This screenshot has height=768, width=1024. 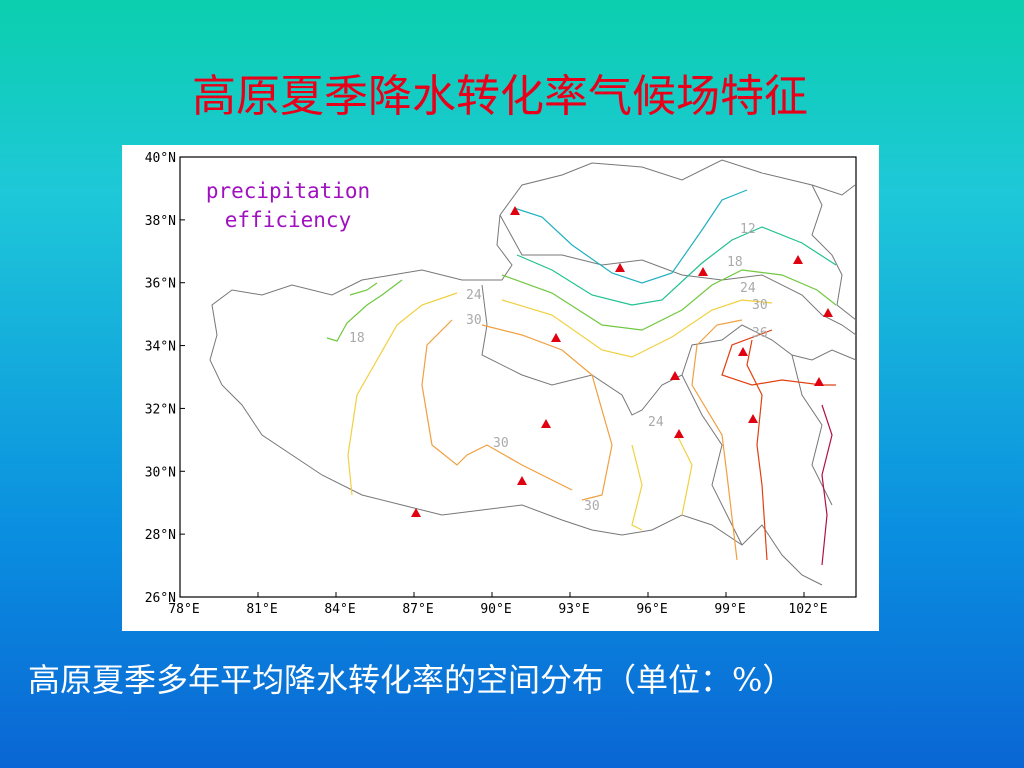 I want to click on lon-tick-label: 87°E, so click(x=417, y=609).